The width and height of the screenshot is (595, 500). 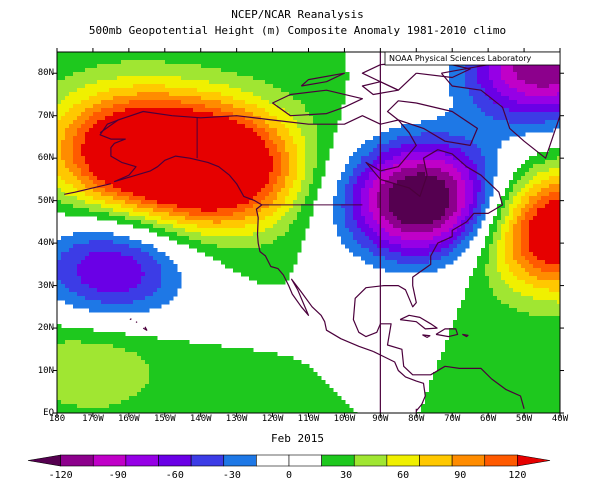 What do you see at coordinates (231, 475) in the screenshot?
I see `colorbar-label: -30` at bounding box center [231, 475].